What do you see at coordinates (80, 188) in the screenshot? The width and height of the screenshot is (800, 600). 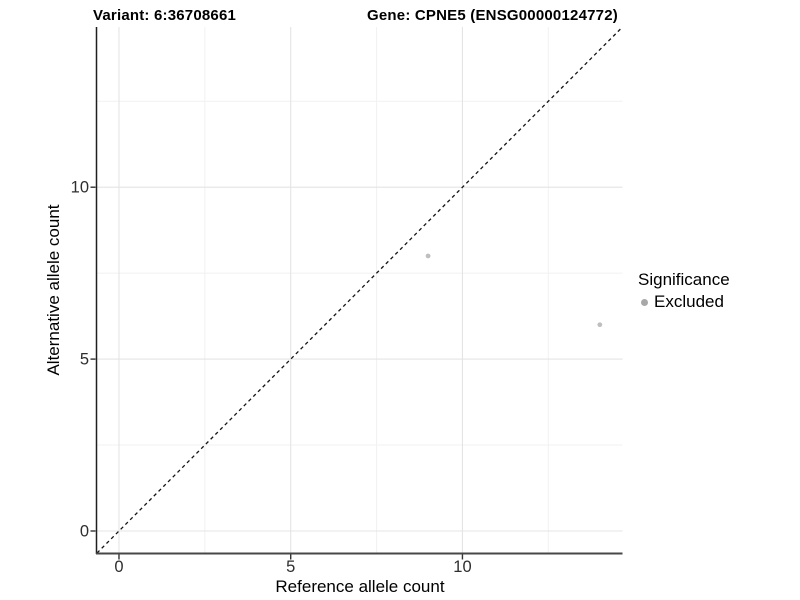 I see `y-tick-label: 10` at bounding box center [80, 188].